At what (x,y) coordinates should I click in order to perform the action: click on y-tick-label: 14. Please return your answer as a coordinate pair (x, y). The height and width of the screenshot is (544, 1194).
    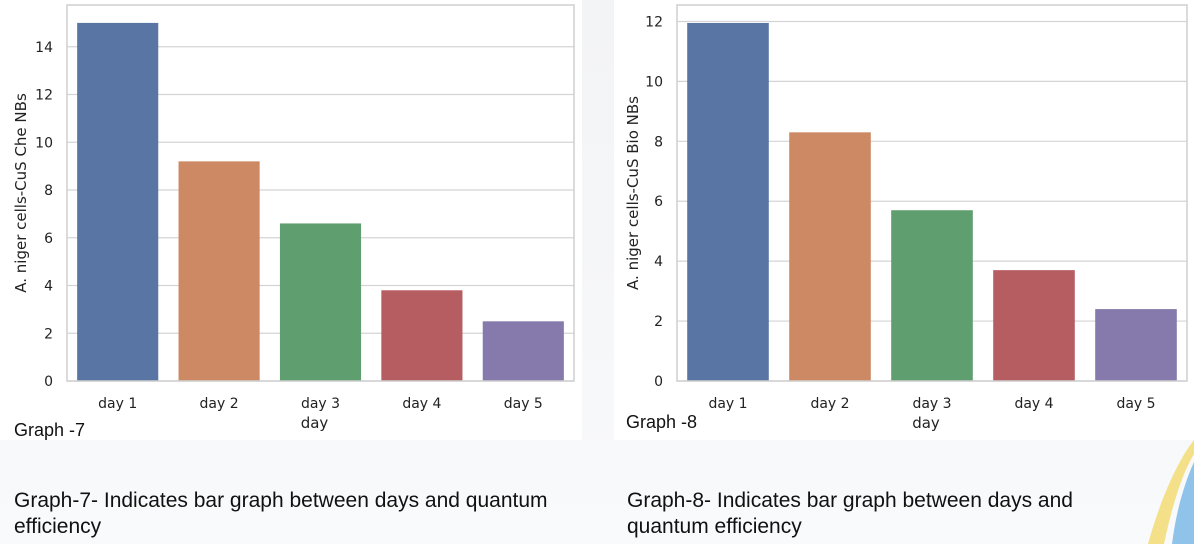
    Looking at the image, I should click on (44, 48).